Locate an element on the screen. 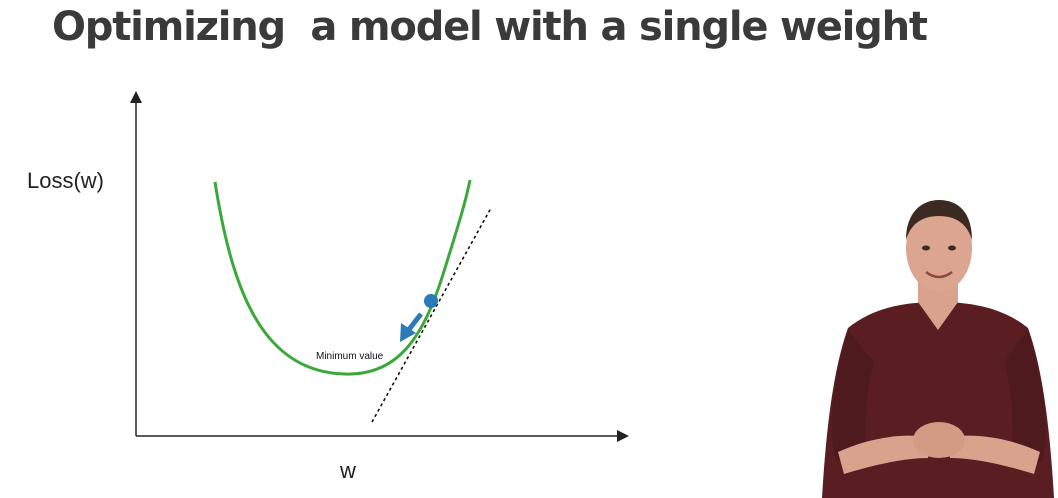 This screenshot has height=498, width=1058. slide-title: Optimizing a model with a single weight is located at coordinates (490, 27).